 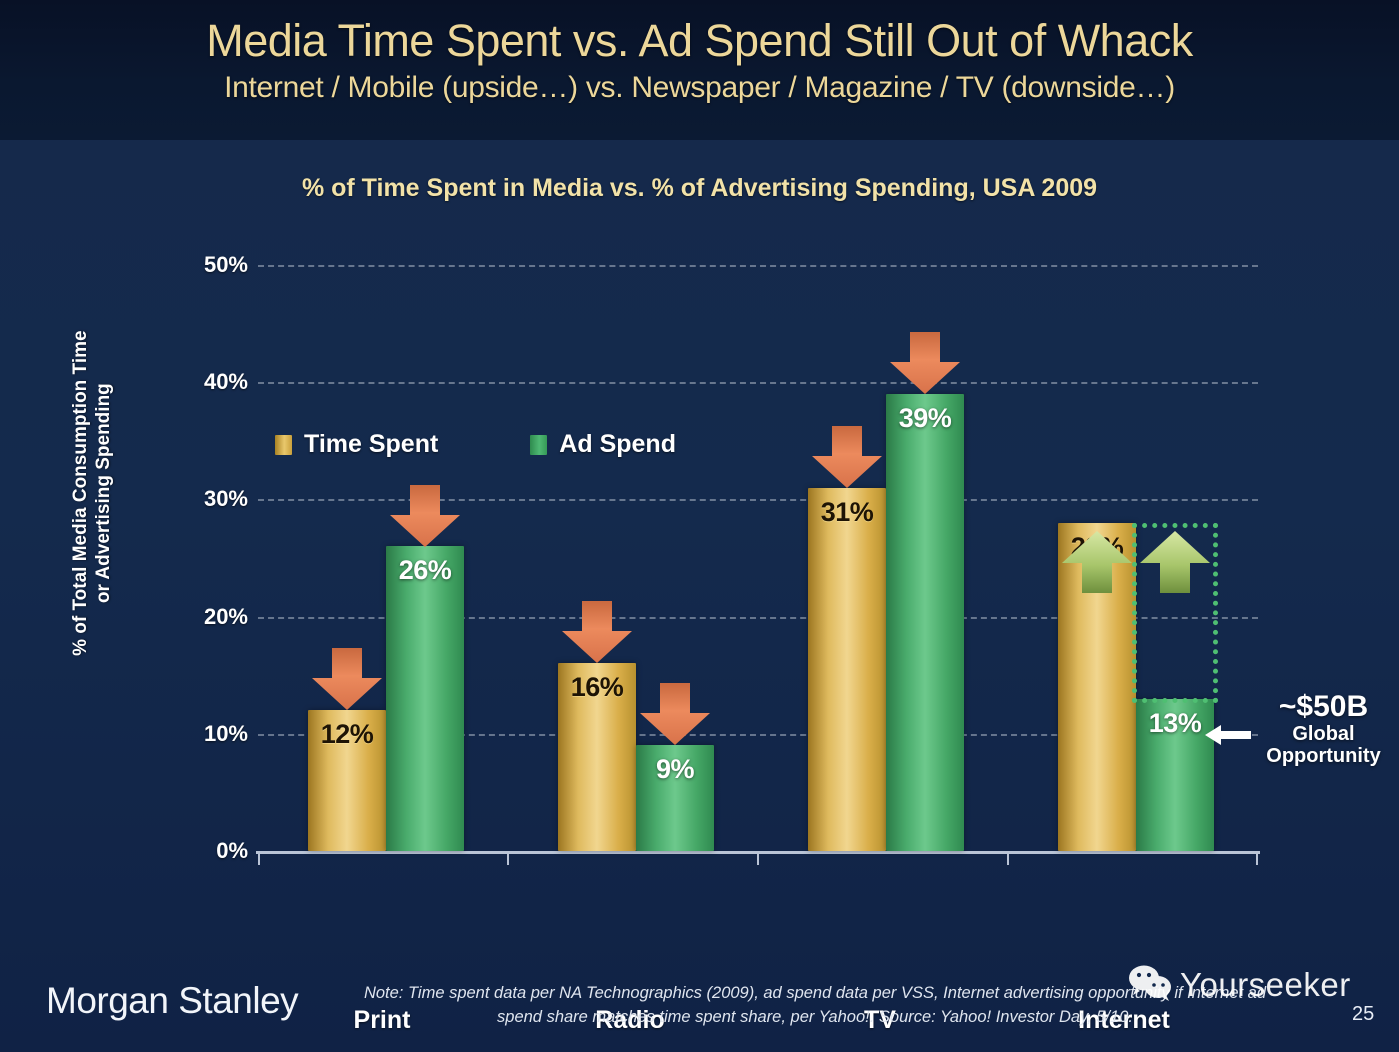 I want to click on morgan-stanley-logo: Morgan Stanley, so click(x=172, y=1000).